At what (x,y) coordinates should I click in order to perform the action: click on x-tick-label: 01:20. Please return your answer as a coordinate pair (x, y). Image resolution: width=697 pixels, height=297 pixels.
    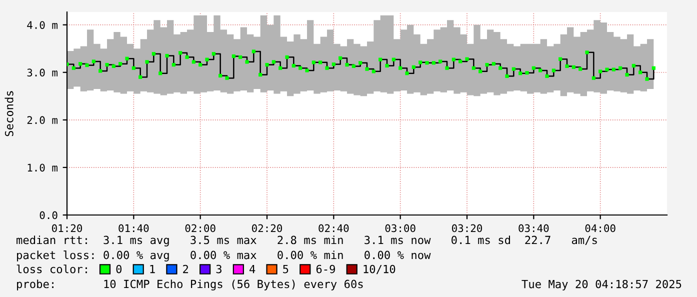
    Looking at the image, I should click on (67, 228).